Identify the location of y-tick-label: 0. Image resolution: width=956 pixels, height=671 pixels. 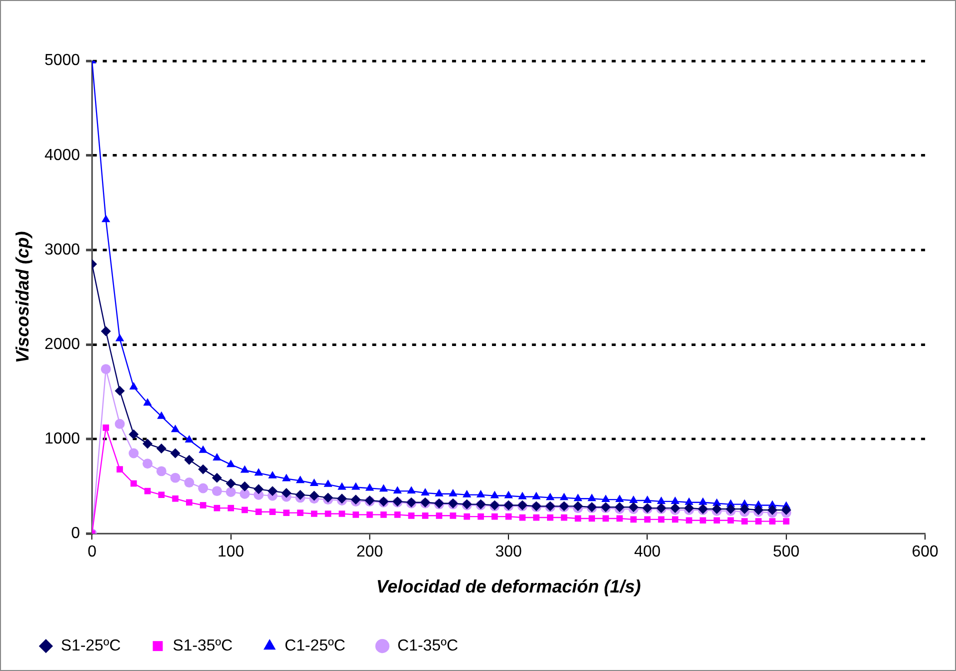
(75, 533).